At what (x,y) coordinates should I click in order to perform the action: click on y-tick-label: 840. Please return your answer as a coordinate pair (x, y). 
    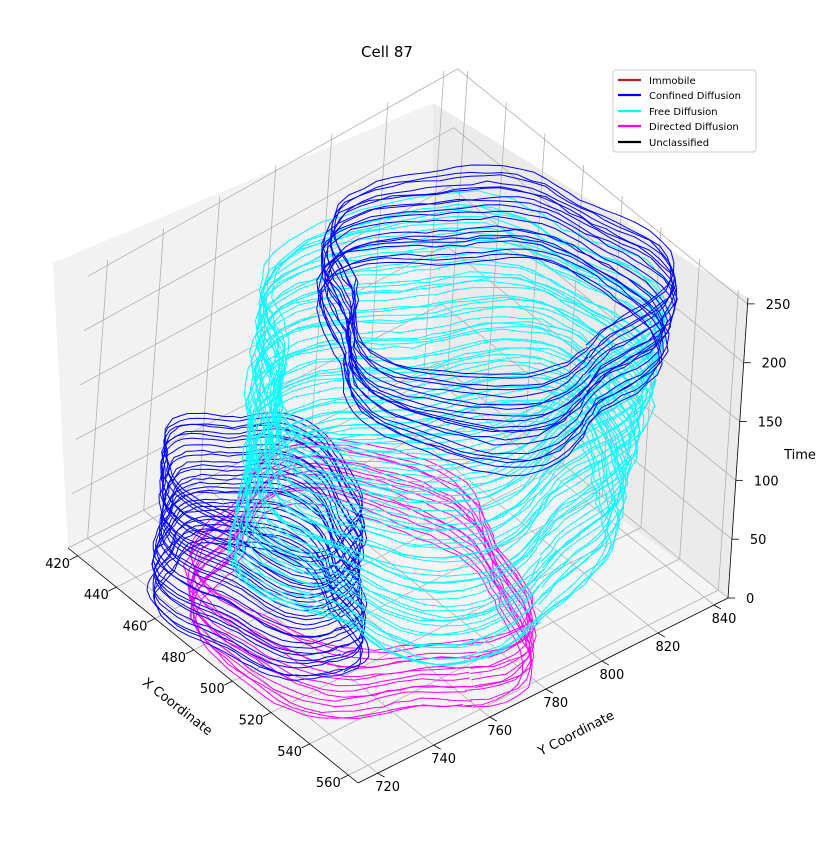
    Looking at the image, I should click on (724, 619).